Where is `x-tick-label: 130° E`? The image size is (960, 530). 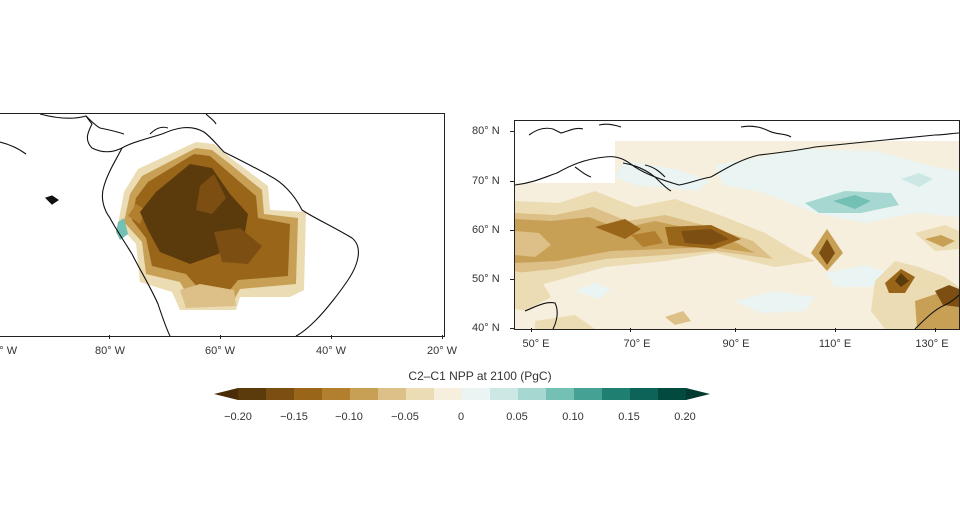 x-tick-label: 130° E is located at coordinates (932, 344).